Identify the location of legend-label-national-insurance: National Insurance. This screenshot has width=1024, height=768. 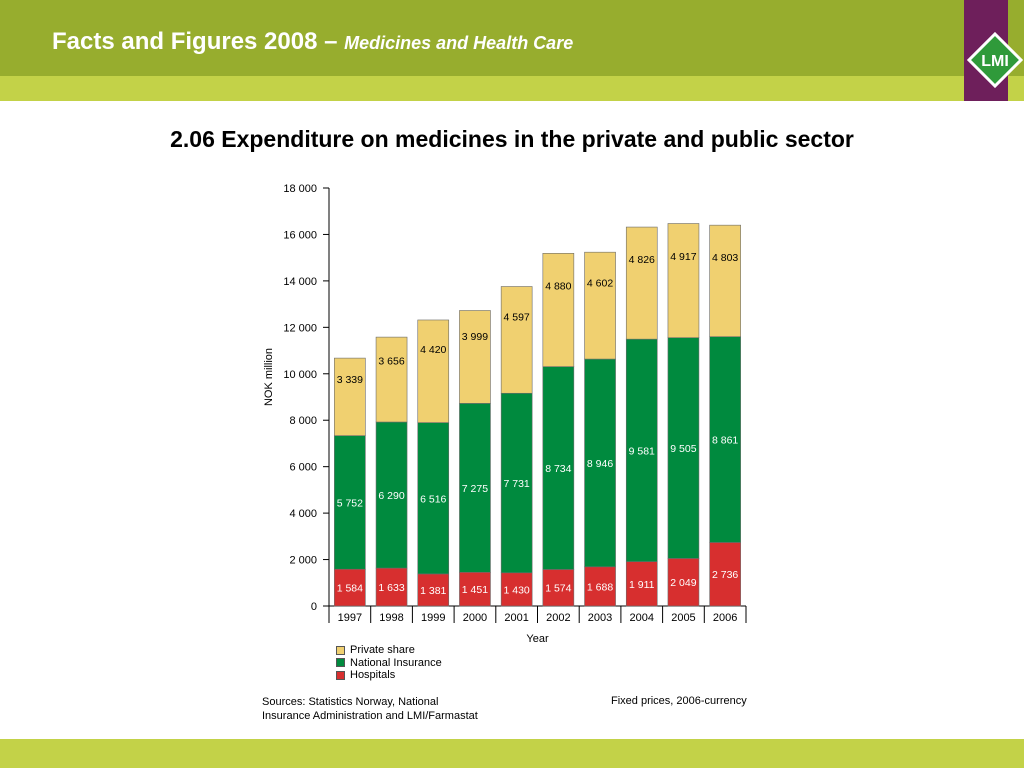
(396, 662).